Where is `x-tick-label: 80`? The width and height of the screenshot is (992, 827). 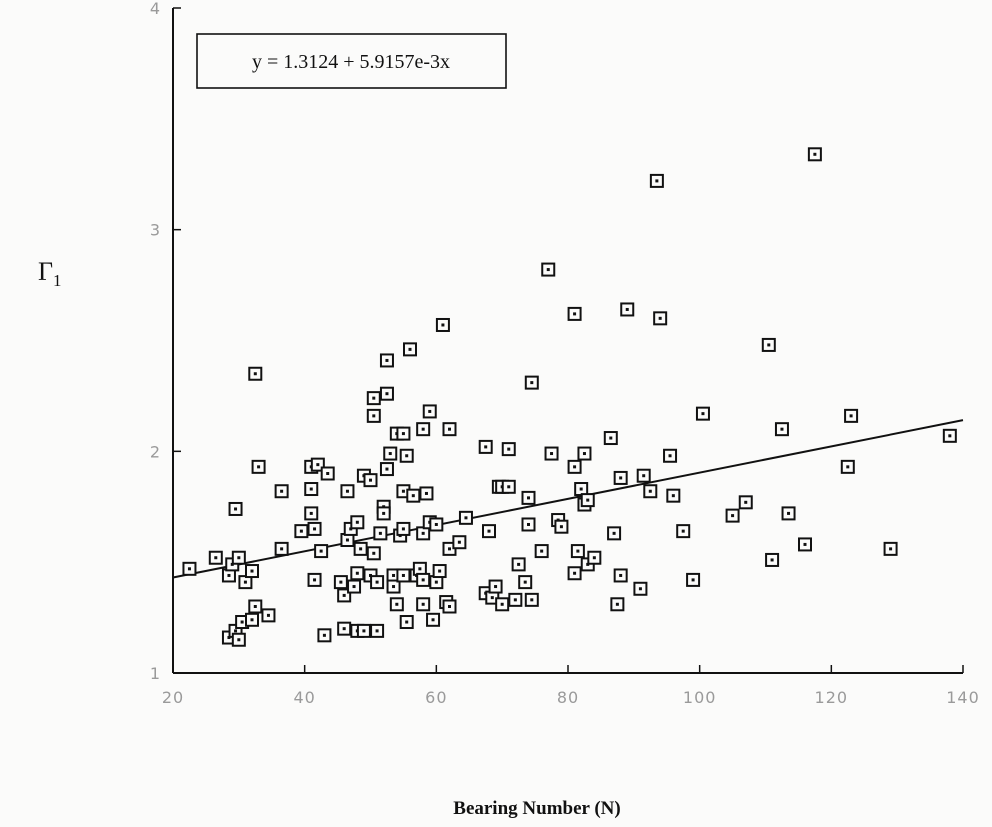 x-tick-label: 80 is located at coordinates (568, 697).